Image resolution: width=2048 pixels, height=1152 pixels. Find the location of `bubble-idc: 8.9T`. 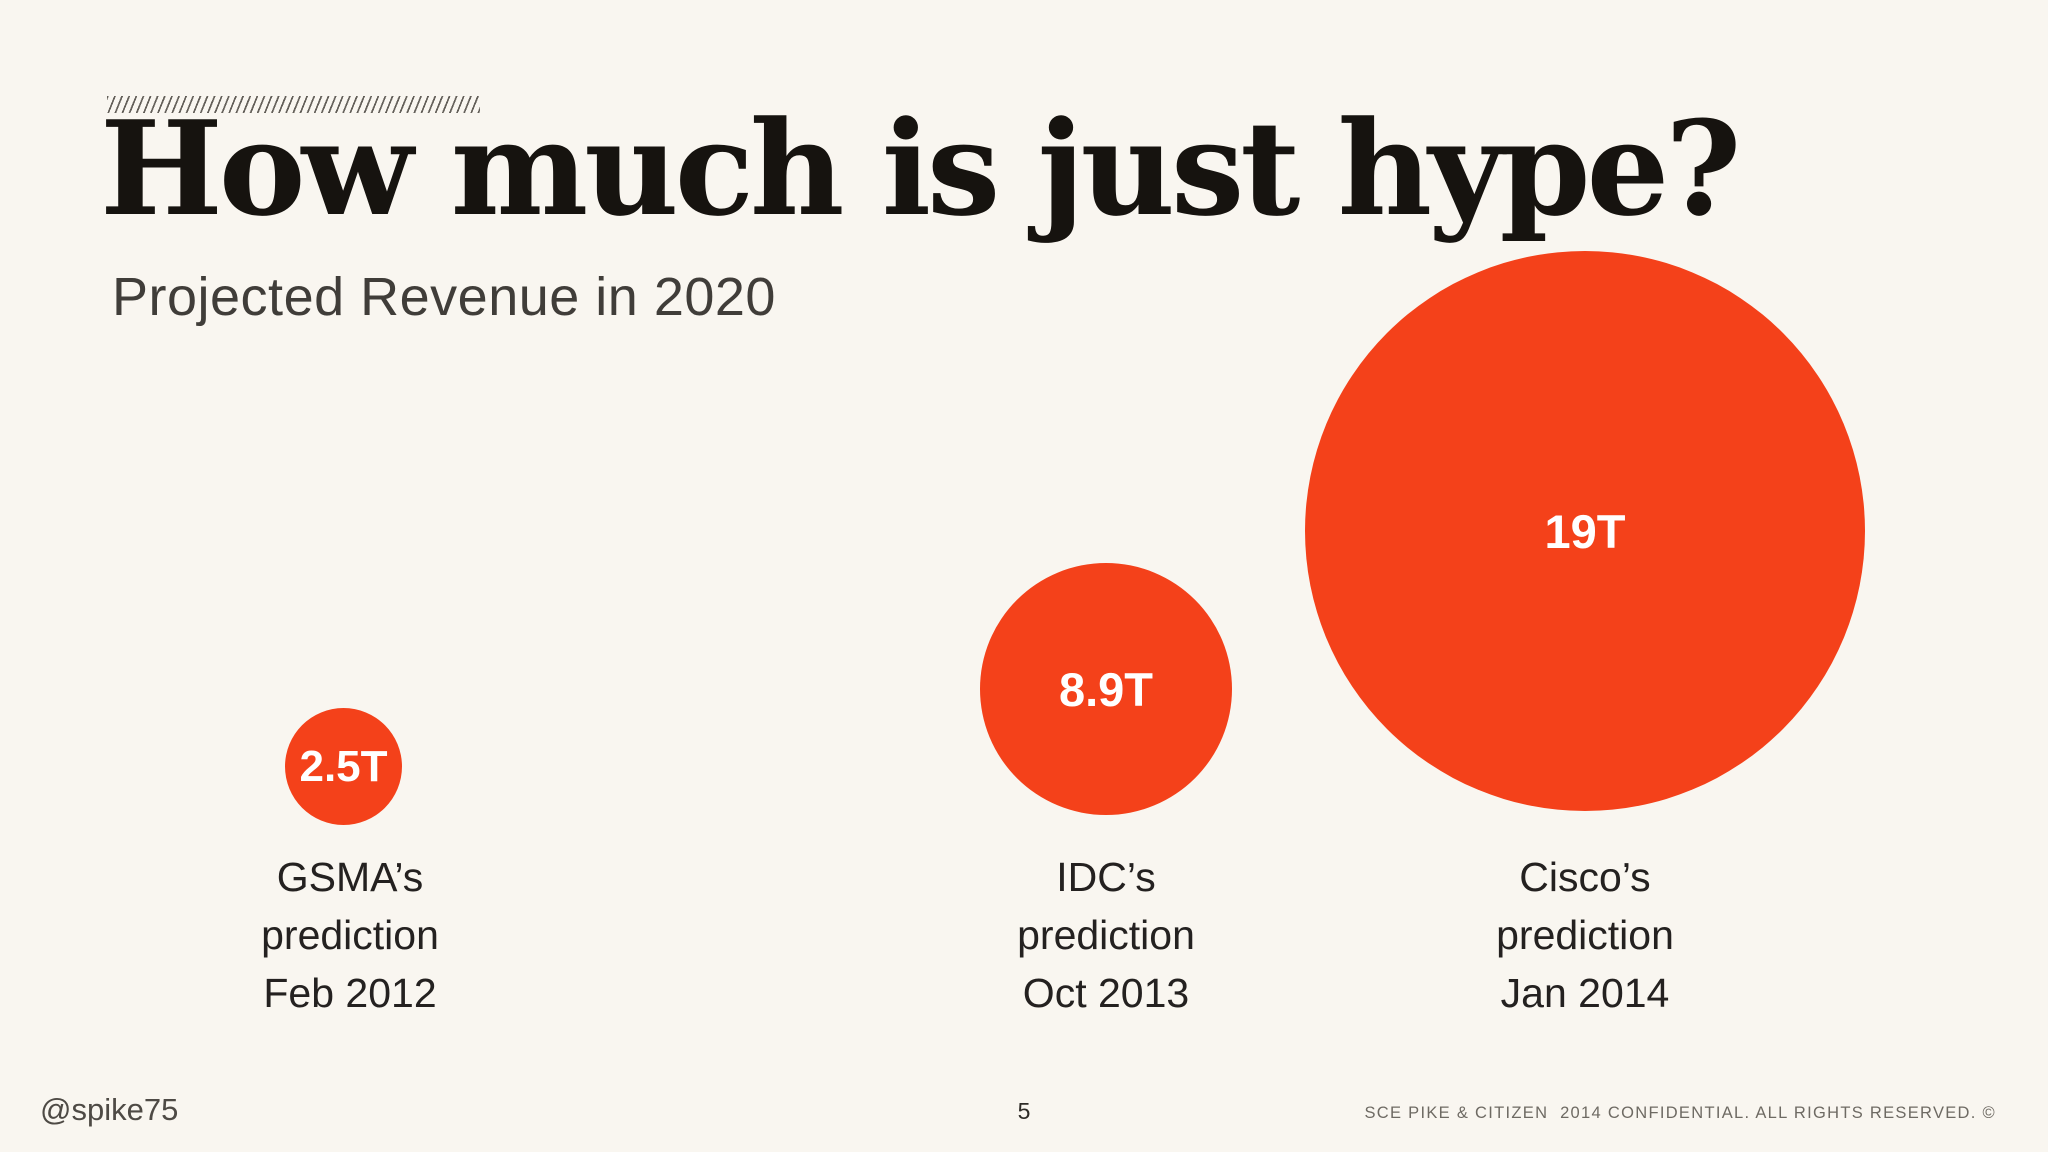

bubble-idc: 8.9T is located at coordinates (1106, 689).